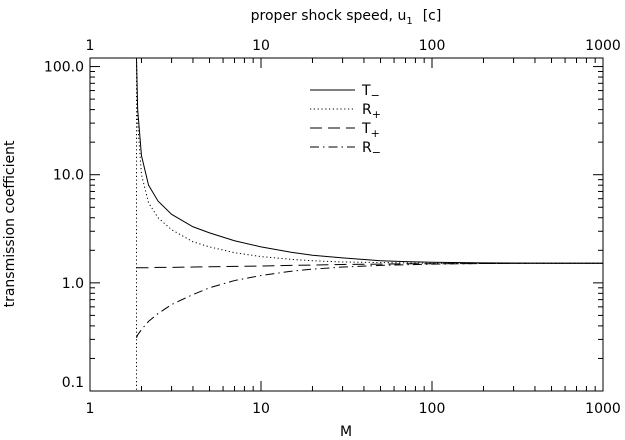  Describe the element at coordinates (432, 46) in the screenshot. I see `x2-tick-label: 100` at that location.